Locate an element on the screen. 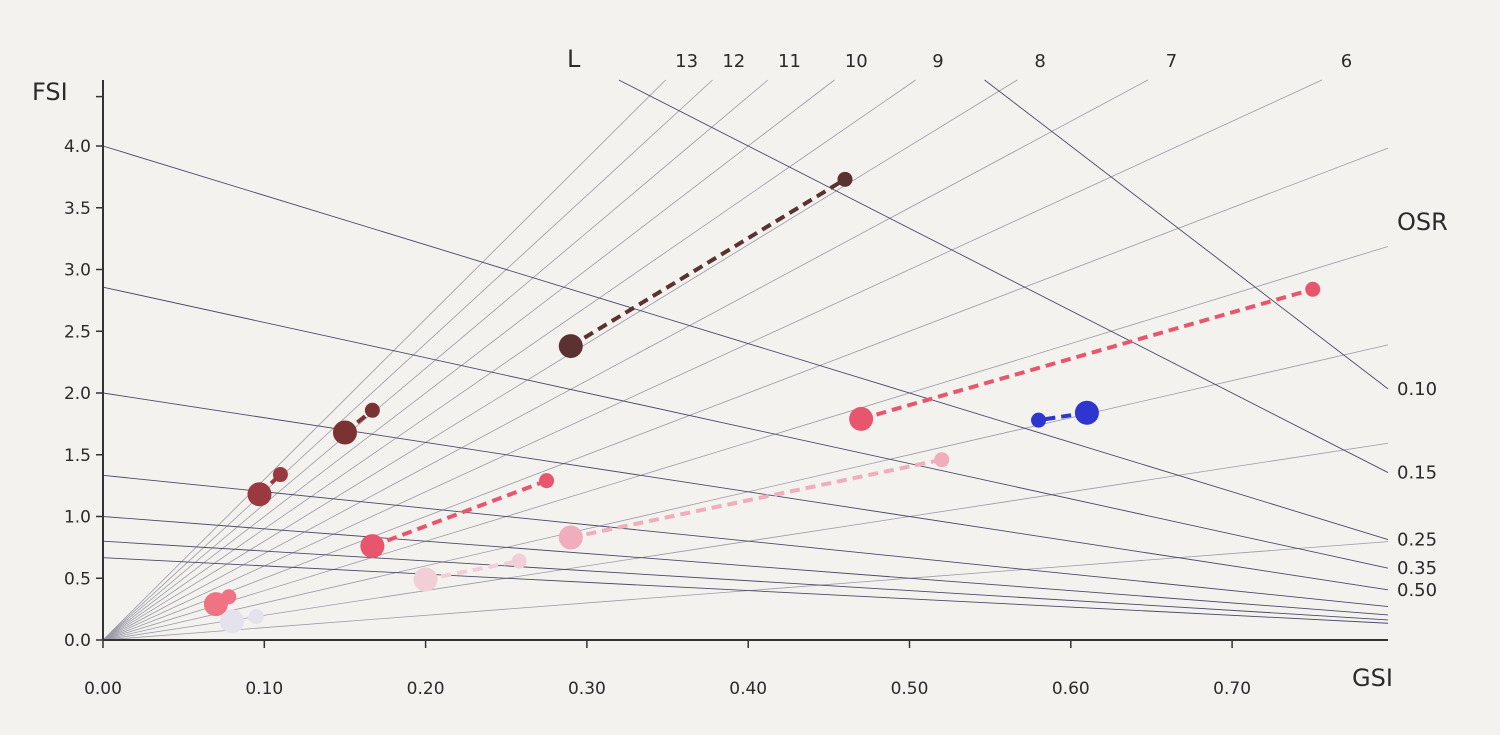  series-4-point-small is located at coordinates (547, 481).